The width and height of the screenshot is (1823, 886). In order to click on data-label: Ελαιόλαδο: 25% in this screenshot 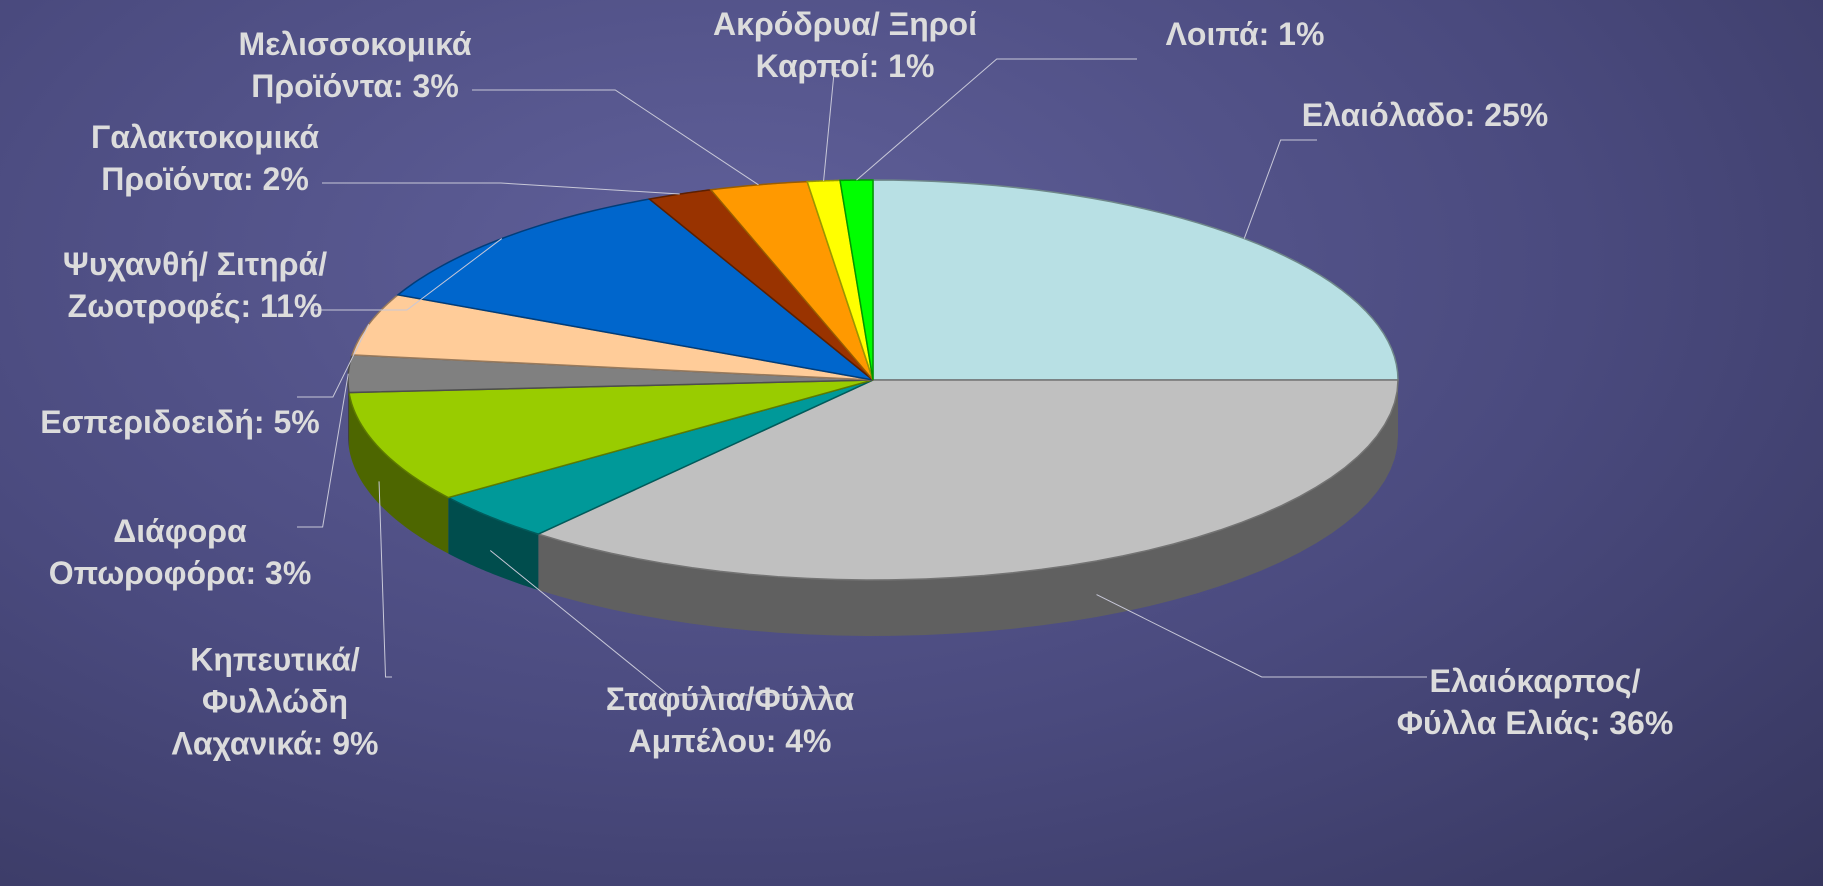, I will do `click(1425, 114)`.